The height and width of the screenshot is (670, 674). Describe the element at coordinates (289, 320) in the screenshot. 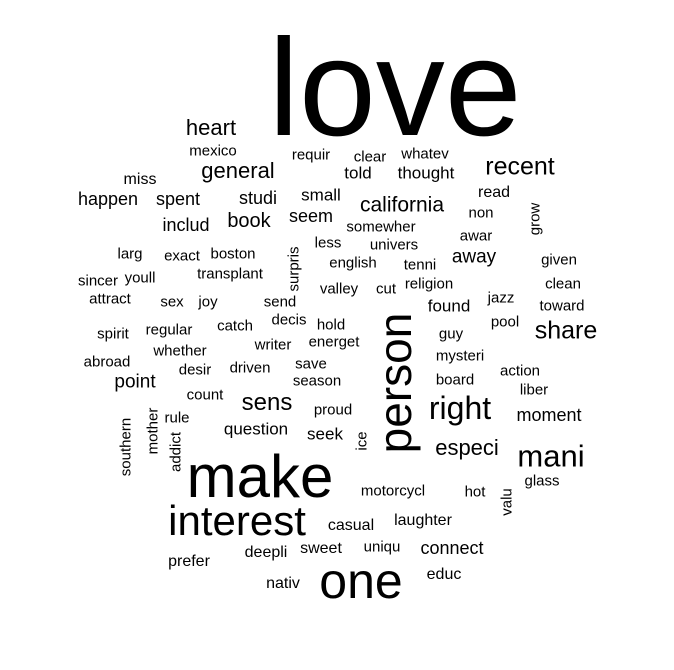

I see `word-cloud-term: decis` at that location.